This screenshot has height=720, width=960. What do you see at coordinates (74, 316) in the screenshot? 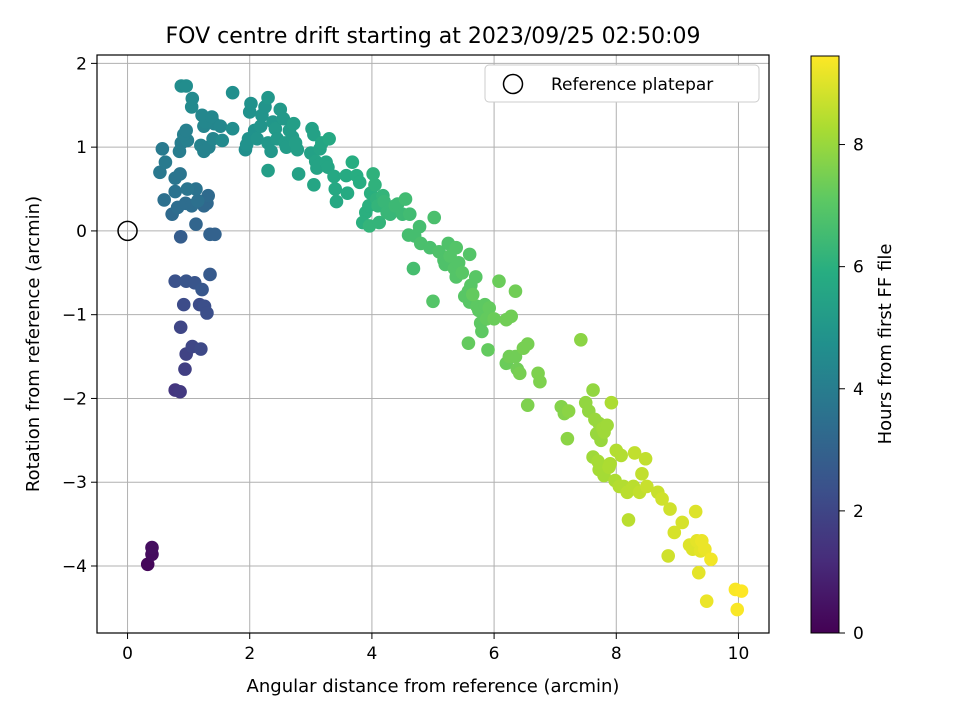
I see `y-tick-label: −1` at bounding box center [74, 316].